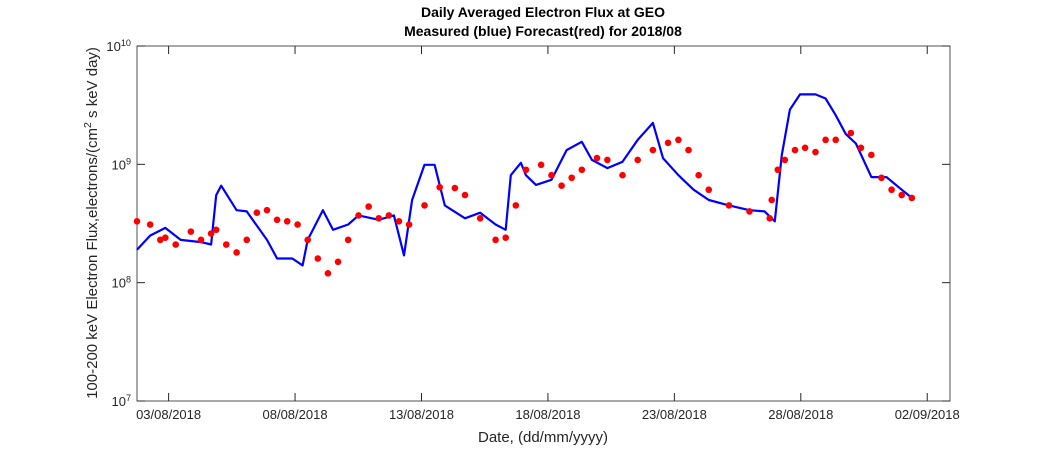 This screenshot has height=450, width=1050. What do you see at coordinates (927, 414) in the screenshot?
I see `x-tick-label: 02/09/2018` at bounding box center [927, 414].